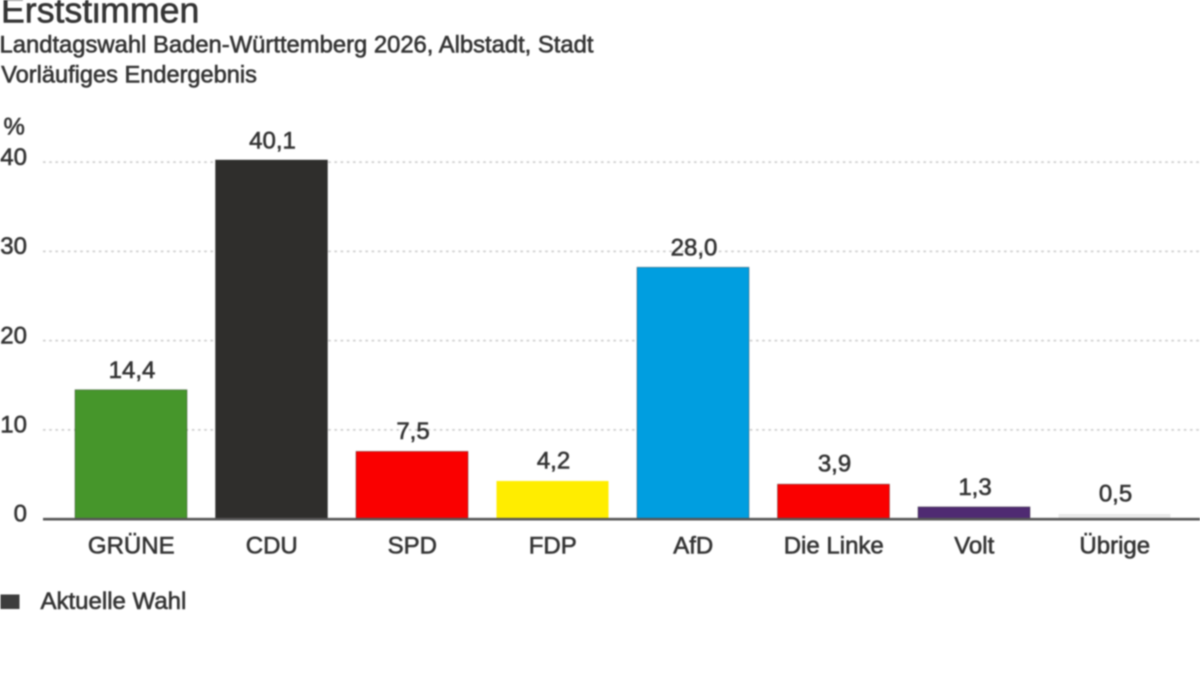  What do you see at coordinates (131, 546) in the screenshot?
I see `svg-text: GRÜNE` at bounding box center [131, 546].